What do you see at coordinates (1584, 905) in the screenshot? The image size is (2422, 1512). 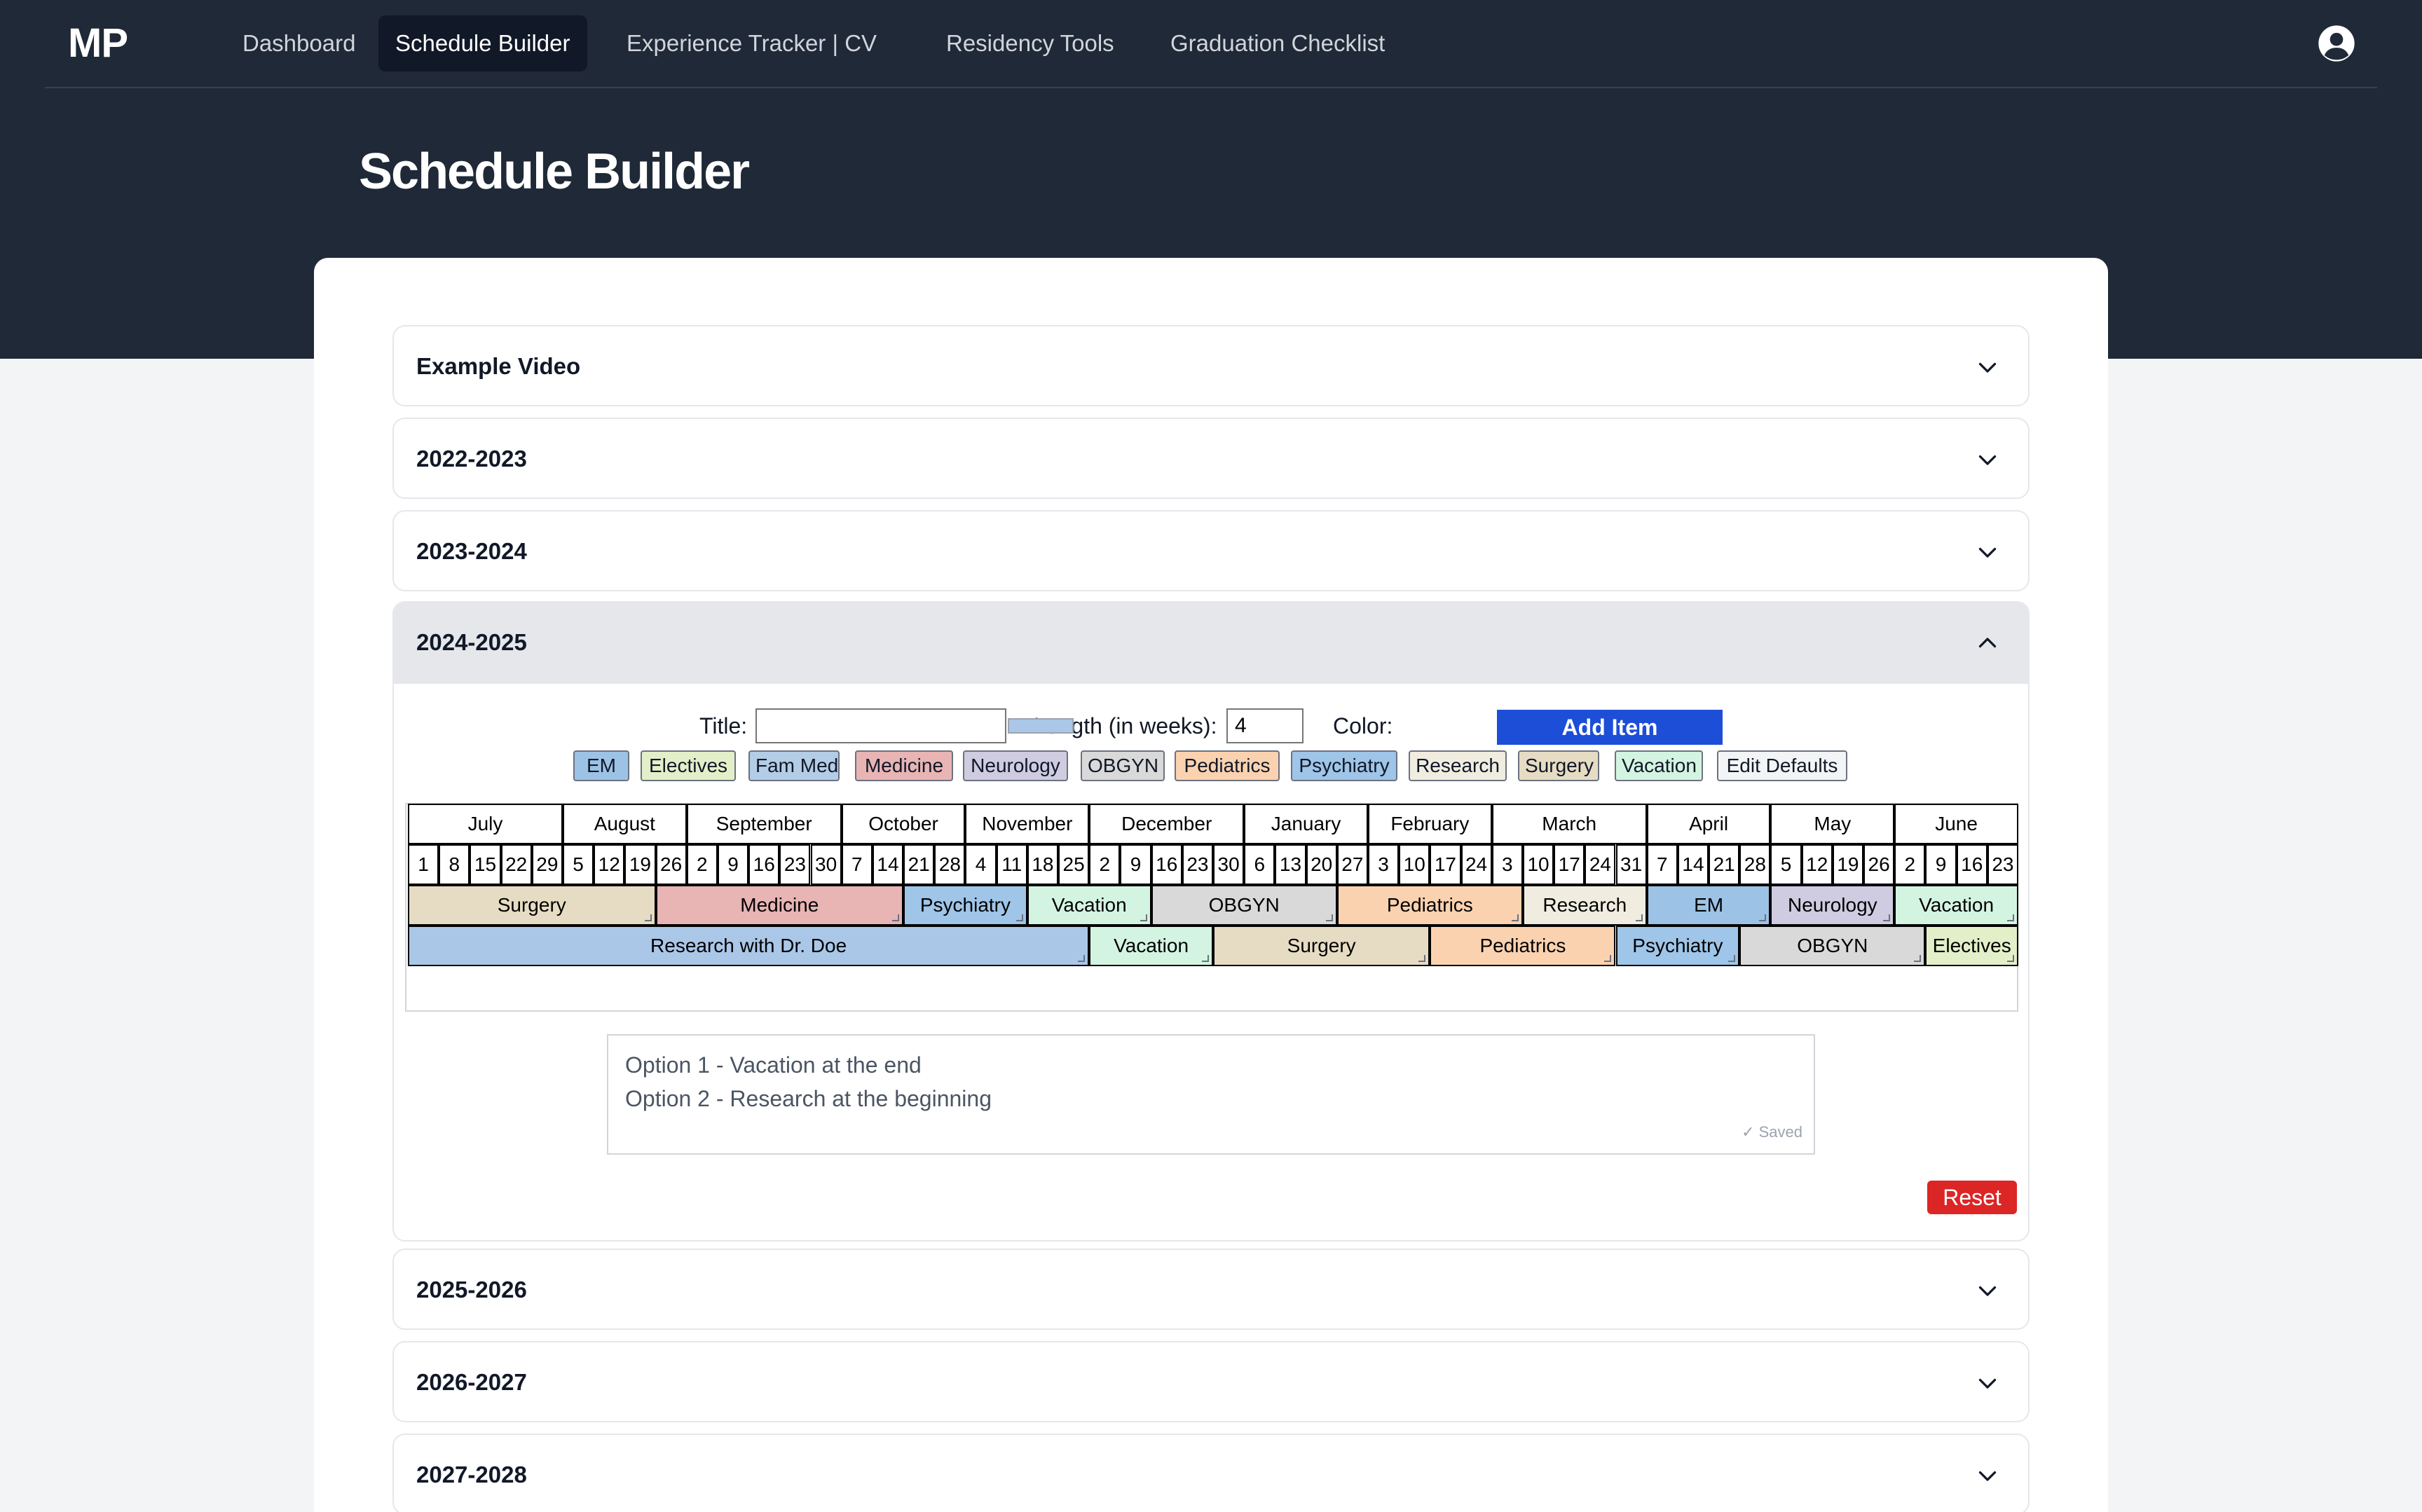 I see `schedule-block: Research` at bounding box center [1584, 905].